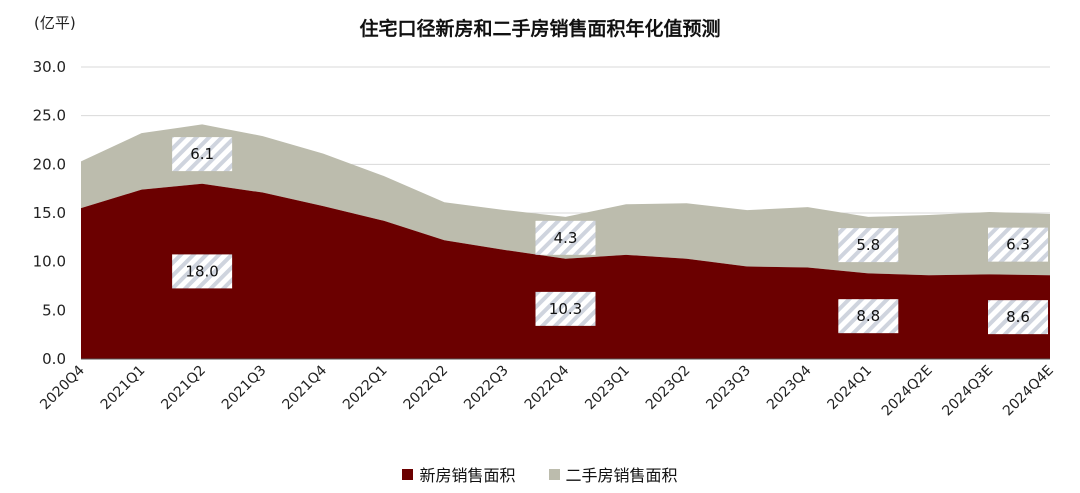 The image size is (1080, 493). Describe the element at coordinates (49, 164) in the screenshot. I see `y-tick-label: 20.0` at that location.